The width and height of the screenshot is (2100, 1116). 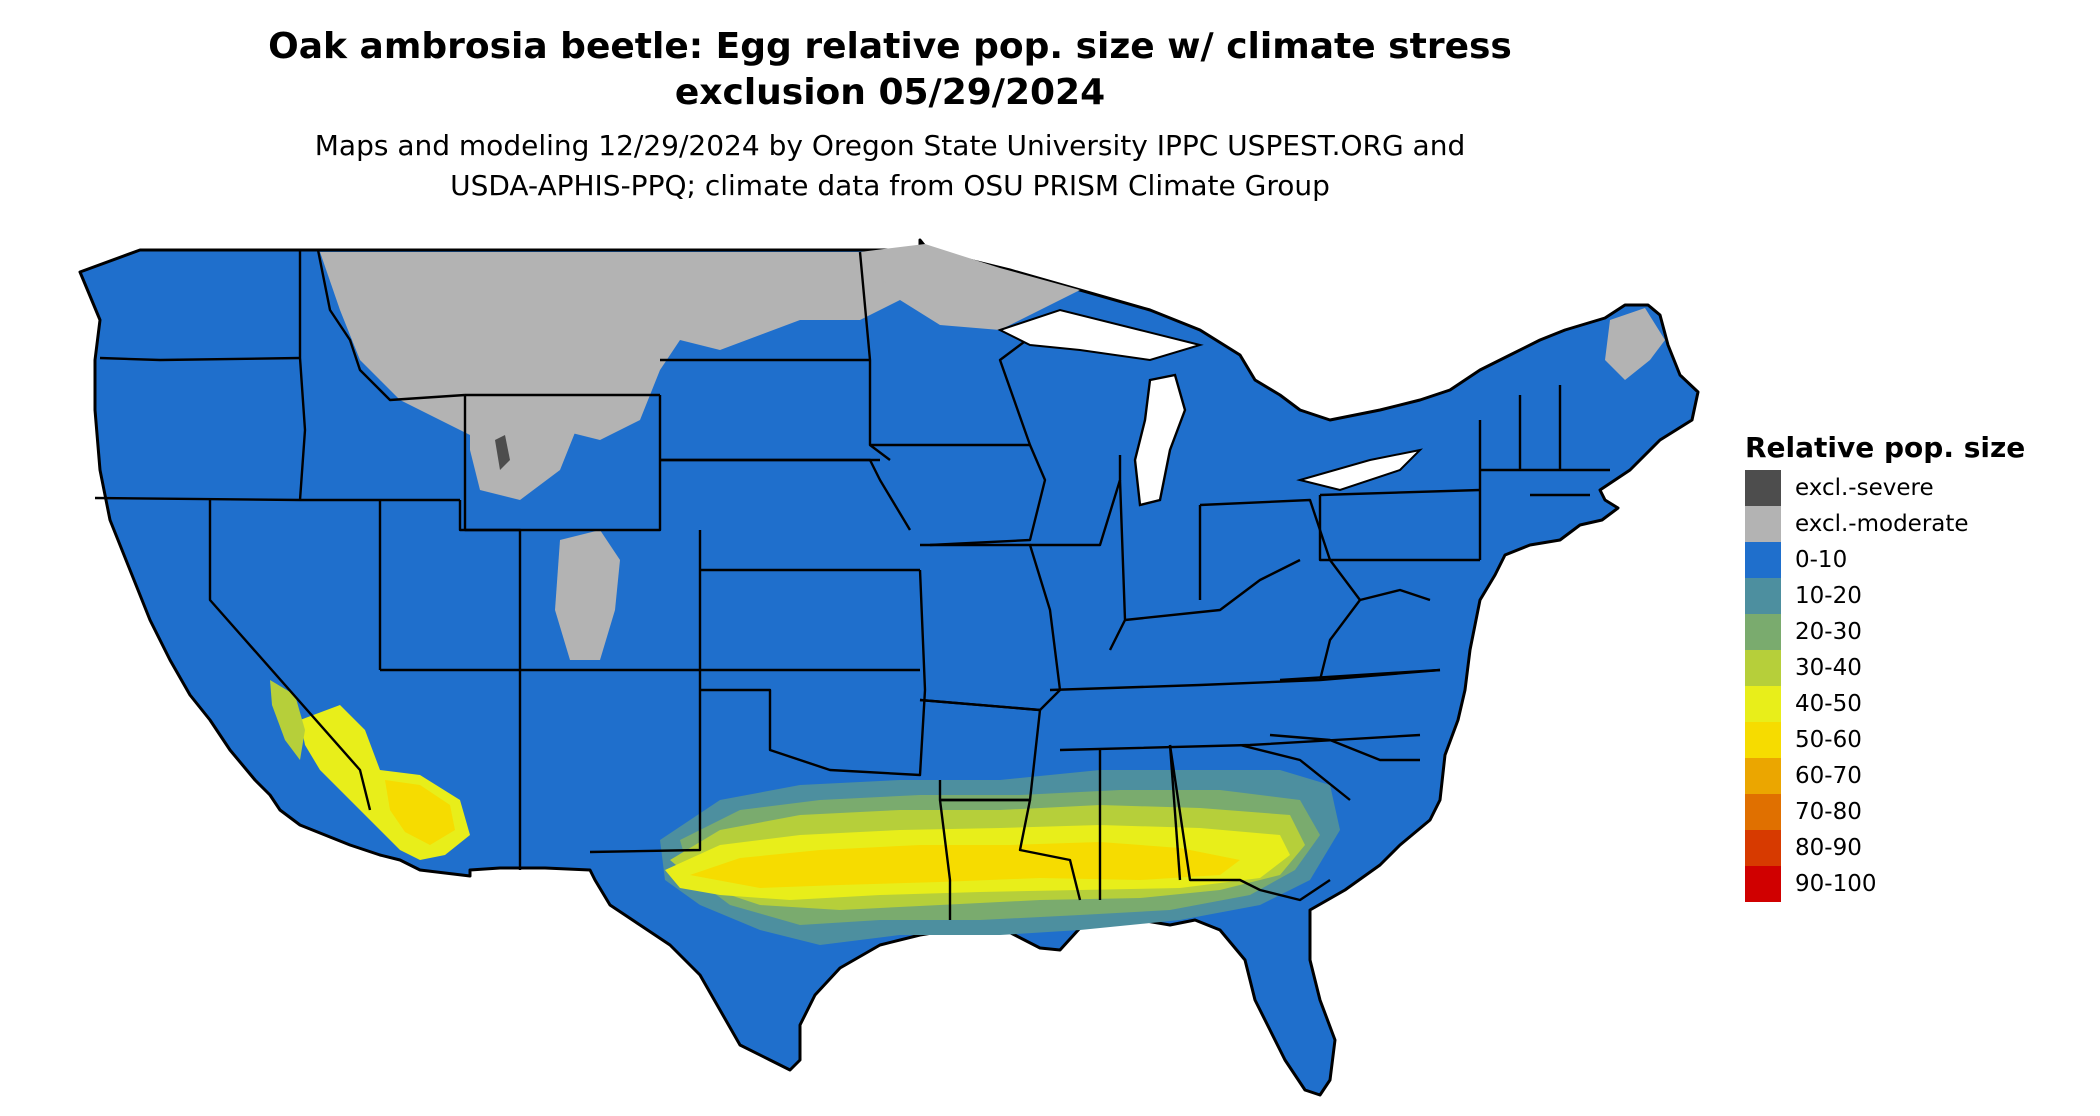 What do you see at coordinates (1100, 335) in the screenshot?
I see `lake-superior` at bounding box center [1100, 335].